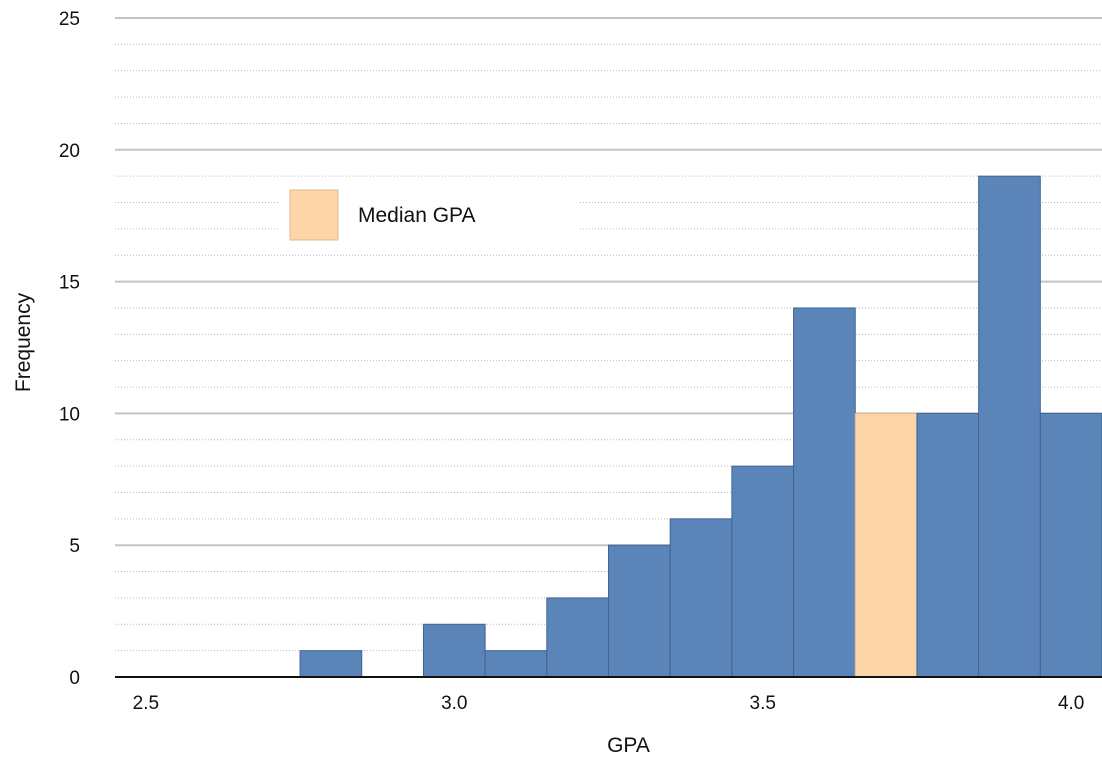 This screenshot has width=1102, height=765. Describe the element at coordinates (74, 546) in the screenshot. I see `y-tick-label: 5` at that location.